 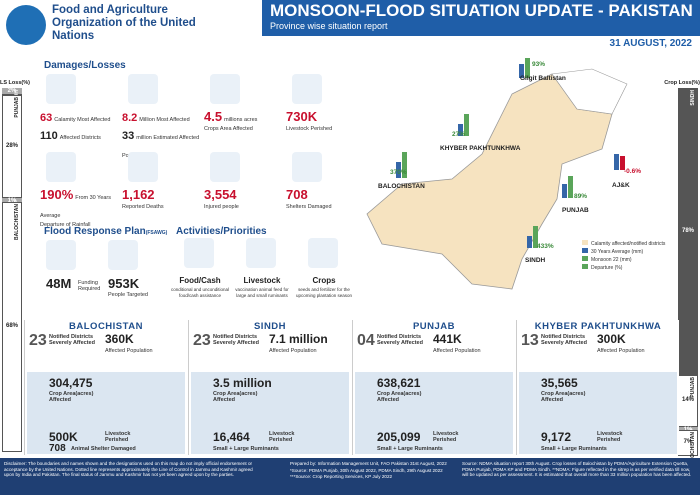 What do you see at coordinates (221, 231) in the screenshot?
I see `section-title: Activities/Priorities` at bounding box center [221, 231].